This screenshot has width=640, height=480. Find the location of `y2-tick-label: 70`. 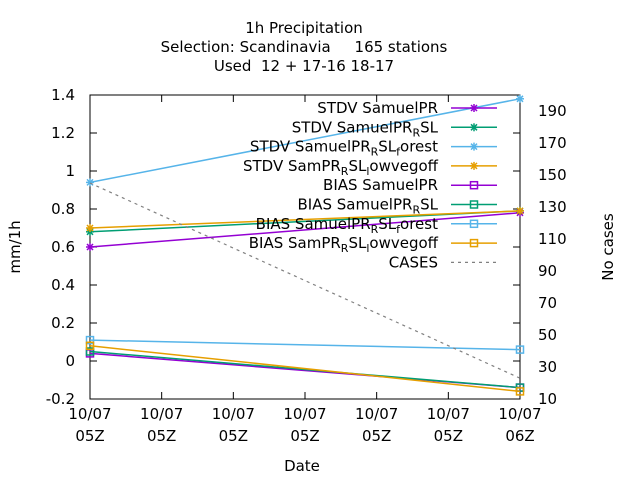

y2-tick-label: 70 is located at coordinates (547, 303).